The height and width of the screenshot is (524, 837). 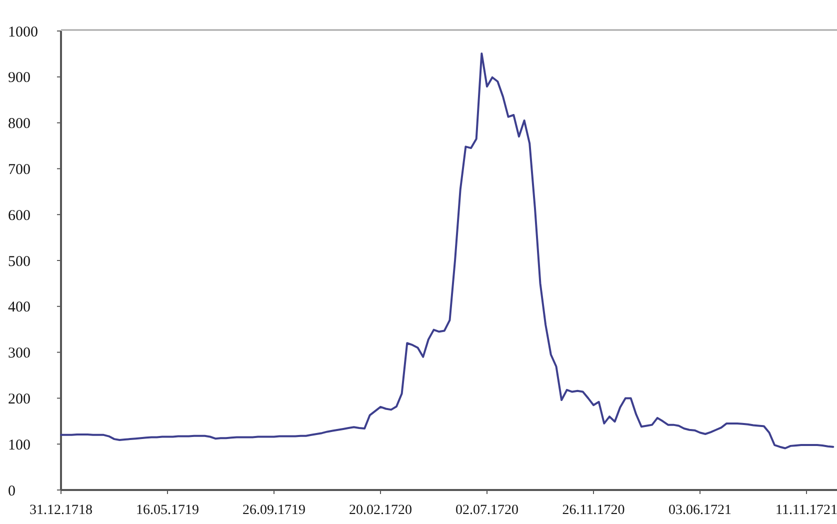 I want to click on x-tick-label: 26.11.1720, so click(x=593, y=510).